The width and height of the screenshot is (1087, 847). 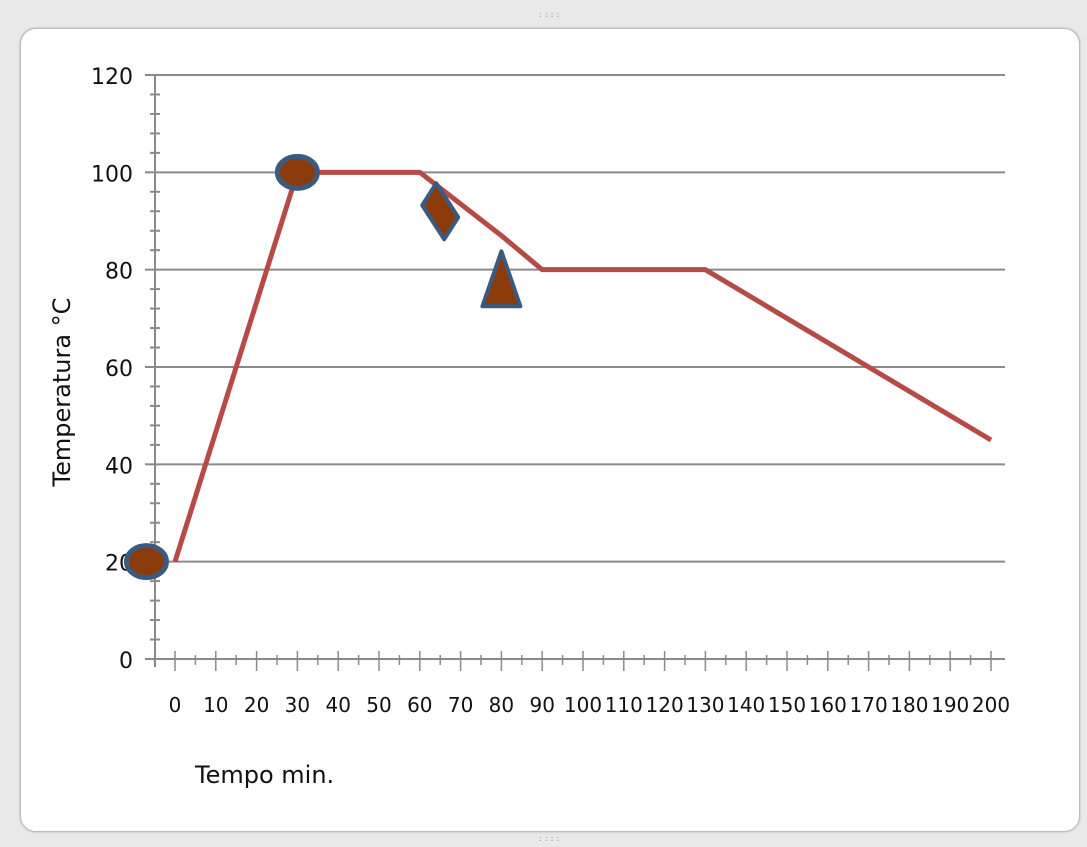 I want to click on y-tick-label: 0, so click(x=126, y=661).